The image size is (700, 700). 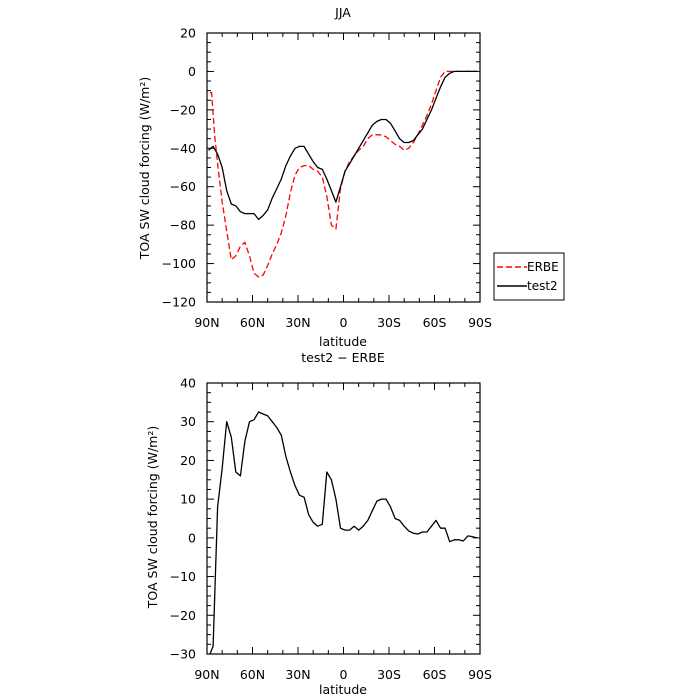 What do you see at coordinates (188, 33) in the screenshot?
I see `top-y-tick-label: 20` at bounding box center [188, 33].